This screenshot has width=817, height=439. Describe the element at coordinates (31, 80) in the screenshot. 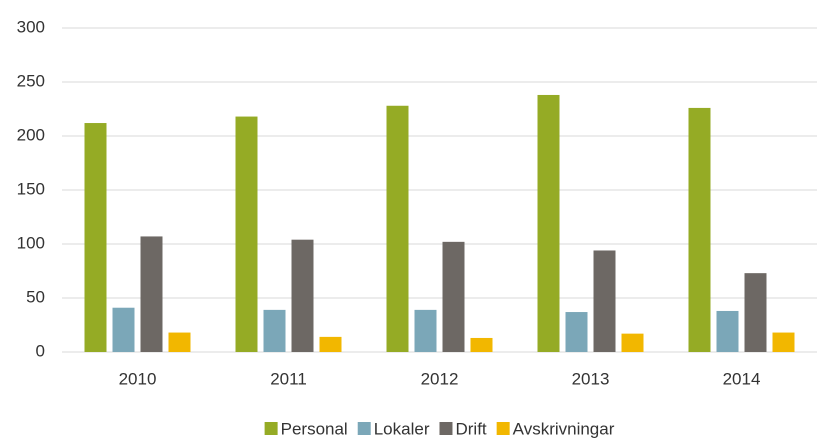

I see `y-tick-label: 250` at that location.